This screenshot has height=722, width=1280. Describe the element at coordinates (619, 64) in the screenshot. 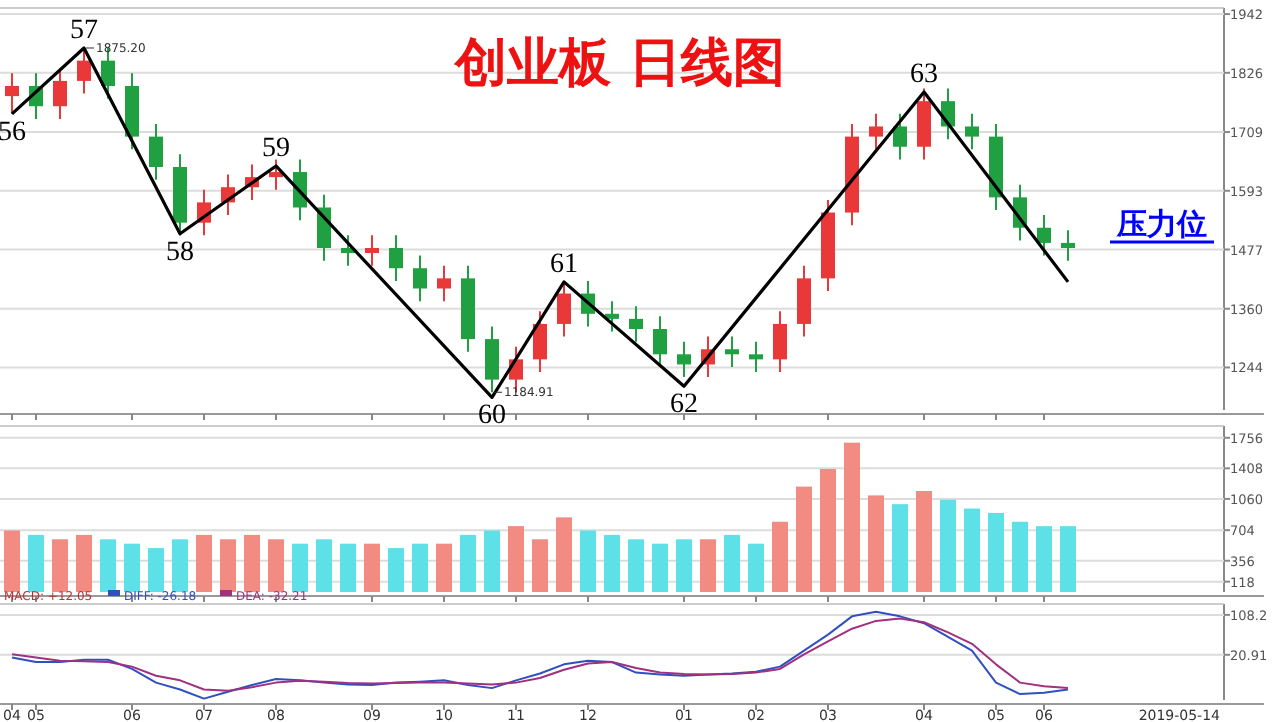

I see `text: 创业板 日线图` at that location.